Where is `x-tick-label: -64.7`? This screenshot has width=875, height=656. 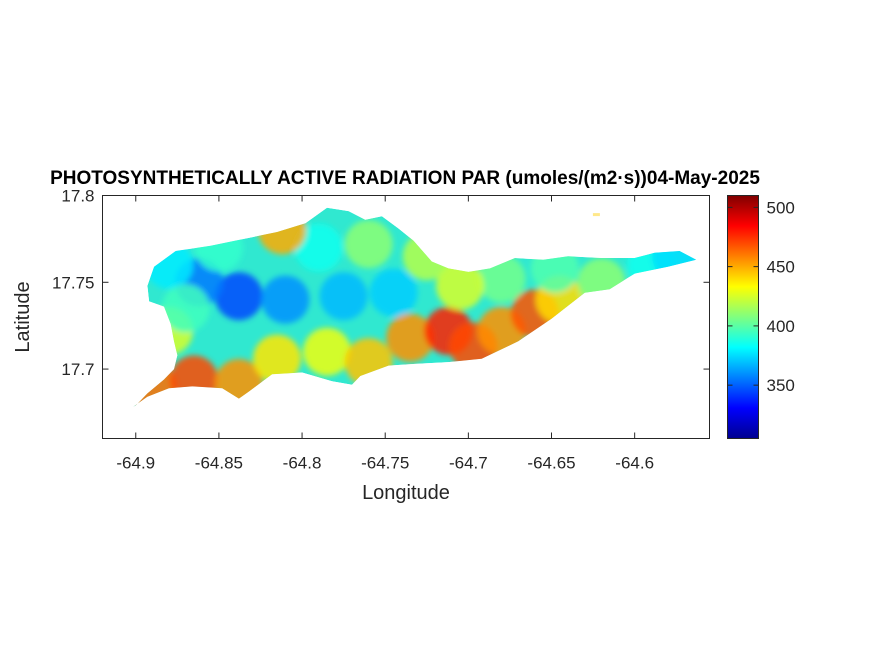
x-tick-label: -64.7 is located at coordinates (468, 463).